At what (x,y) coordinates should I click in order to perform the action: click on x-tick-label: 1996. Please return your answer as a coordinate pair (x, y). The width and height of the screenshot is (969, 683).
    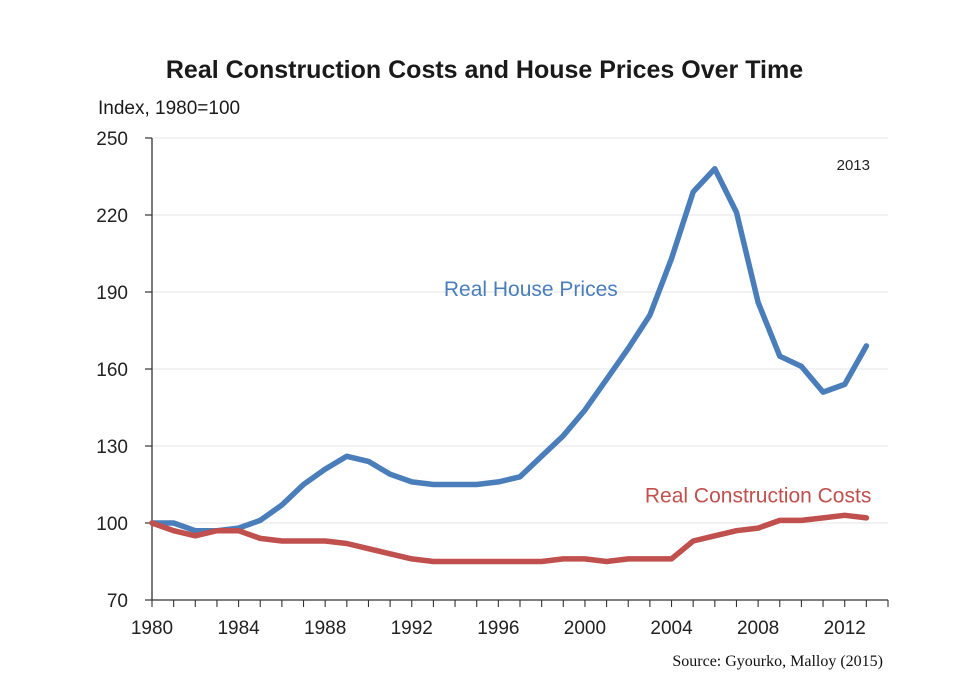
    Looking at the image, I should click on (498, 628).